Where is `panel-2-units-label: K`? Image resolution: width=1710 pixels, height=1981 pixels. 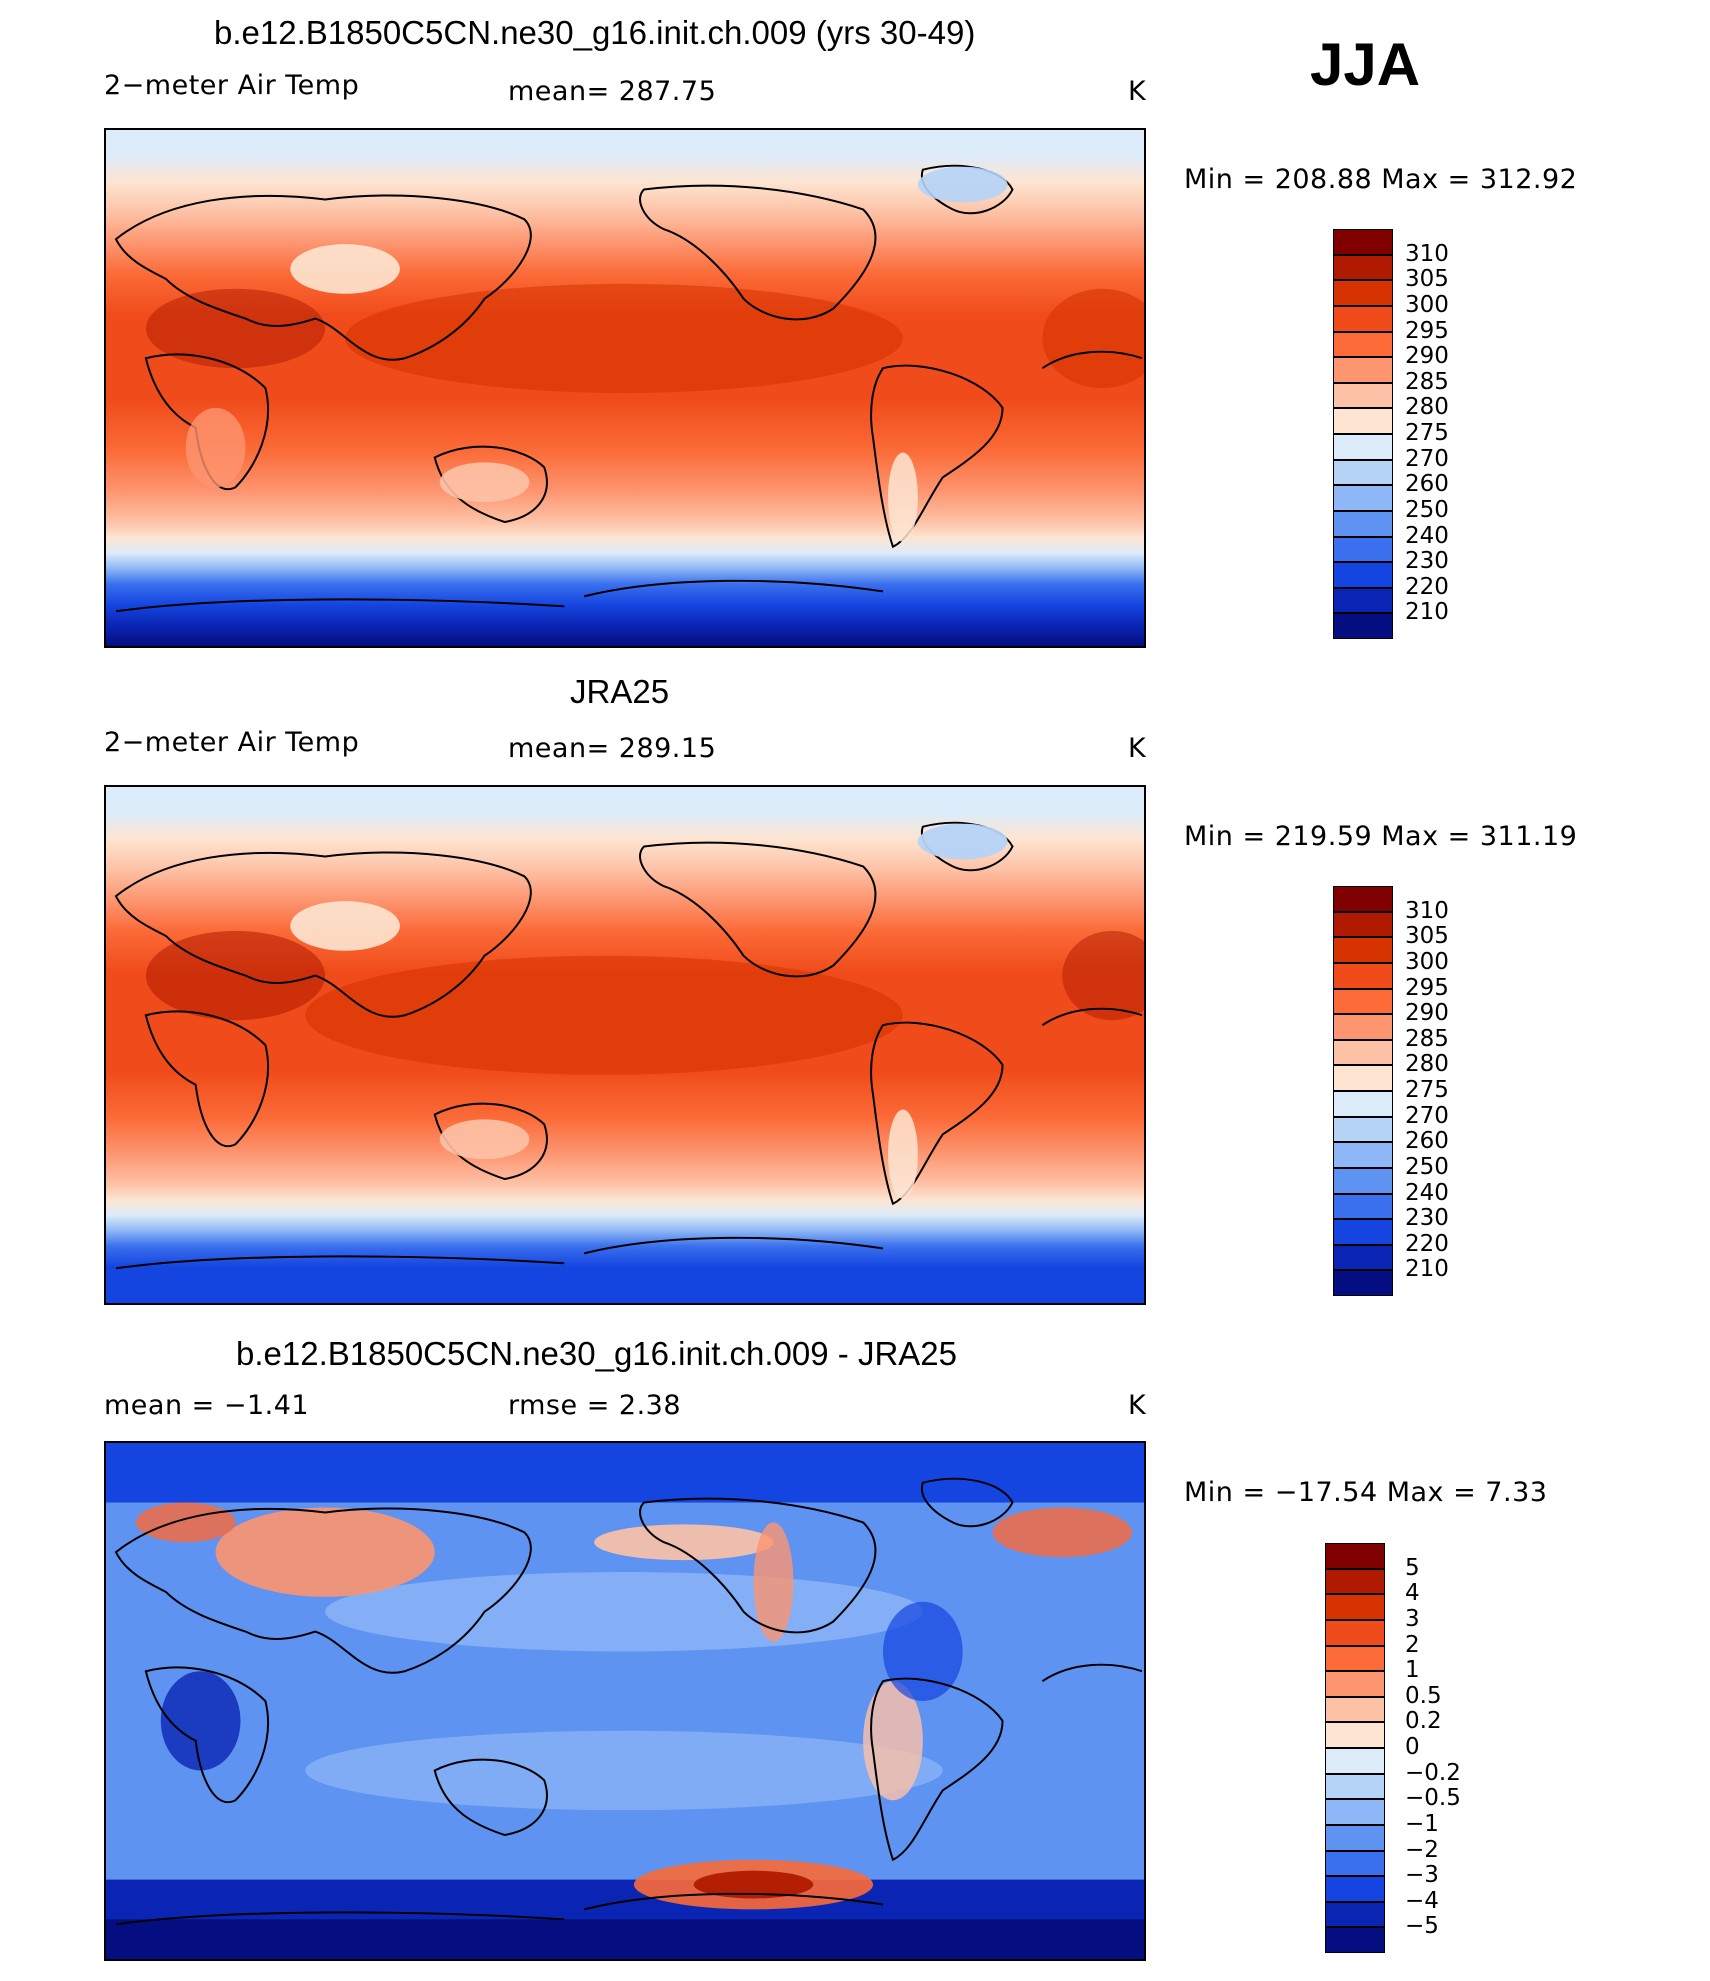 panel-2-units-label: K is located at coordinates (1137, 748).